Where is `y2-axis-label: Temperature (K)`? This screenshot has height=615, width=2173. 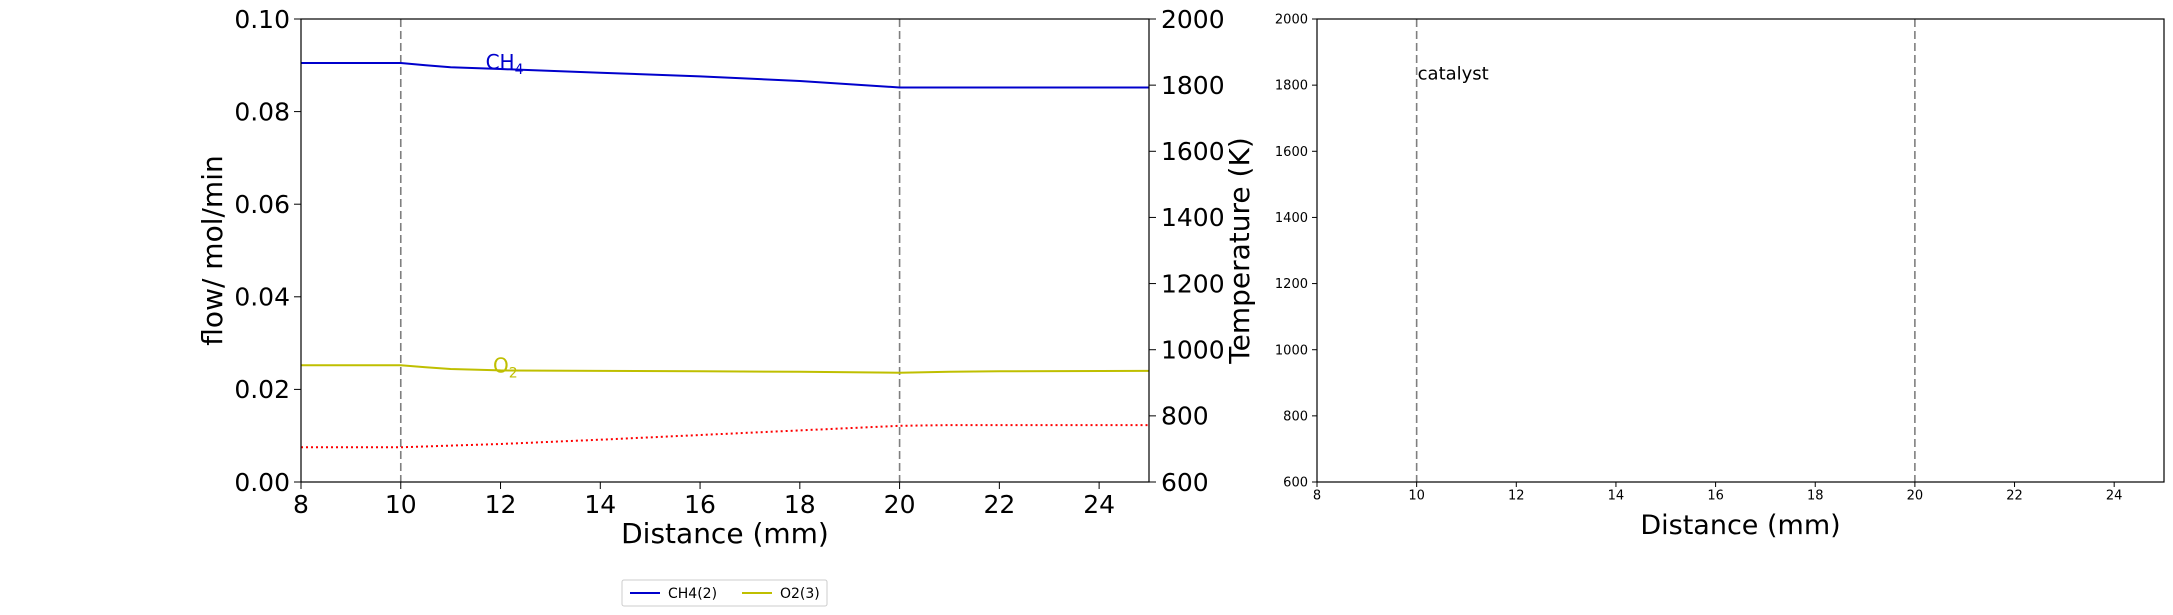
y2-axis-label: Temperature (K) is located at coordinates (1239, 250).